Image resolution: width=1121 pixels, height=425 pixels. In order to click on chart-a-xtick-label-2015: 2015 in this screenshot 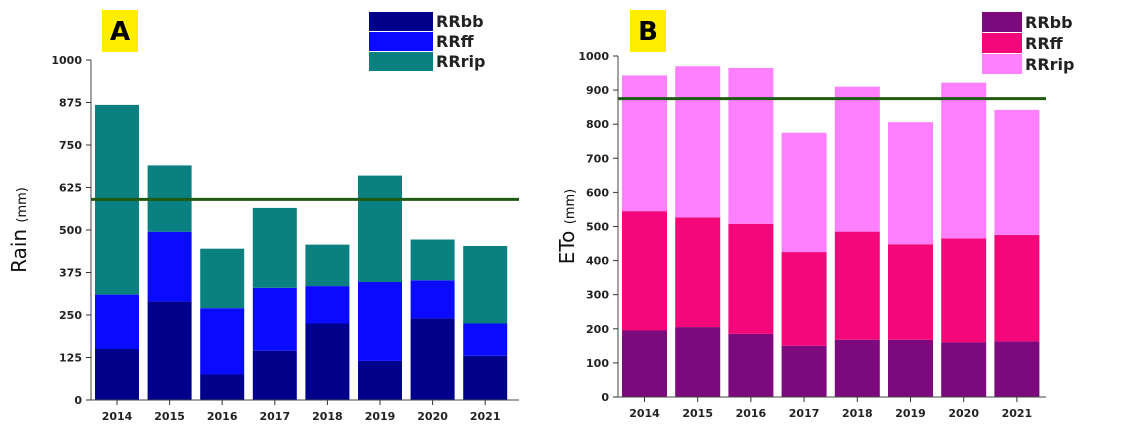, I will do `click(169, 416)`.